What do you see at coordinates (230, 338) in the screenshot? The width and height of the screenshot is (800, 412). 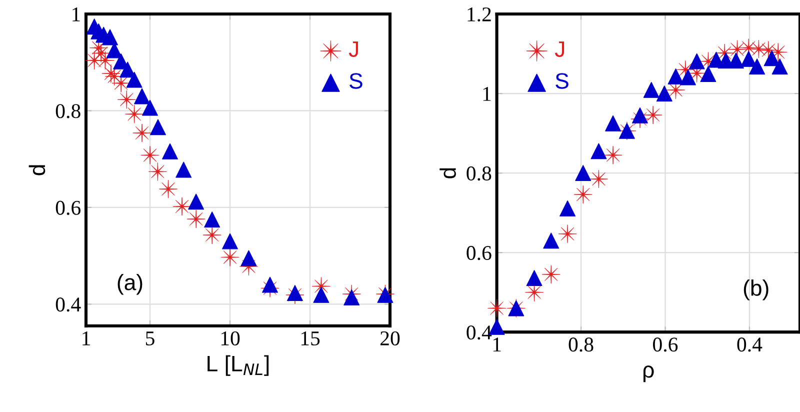 I see `x-tick-label: 10` at bounding box center [230, 338].